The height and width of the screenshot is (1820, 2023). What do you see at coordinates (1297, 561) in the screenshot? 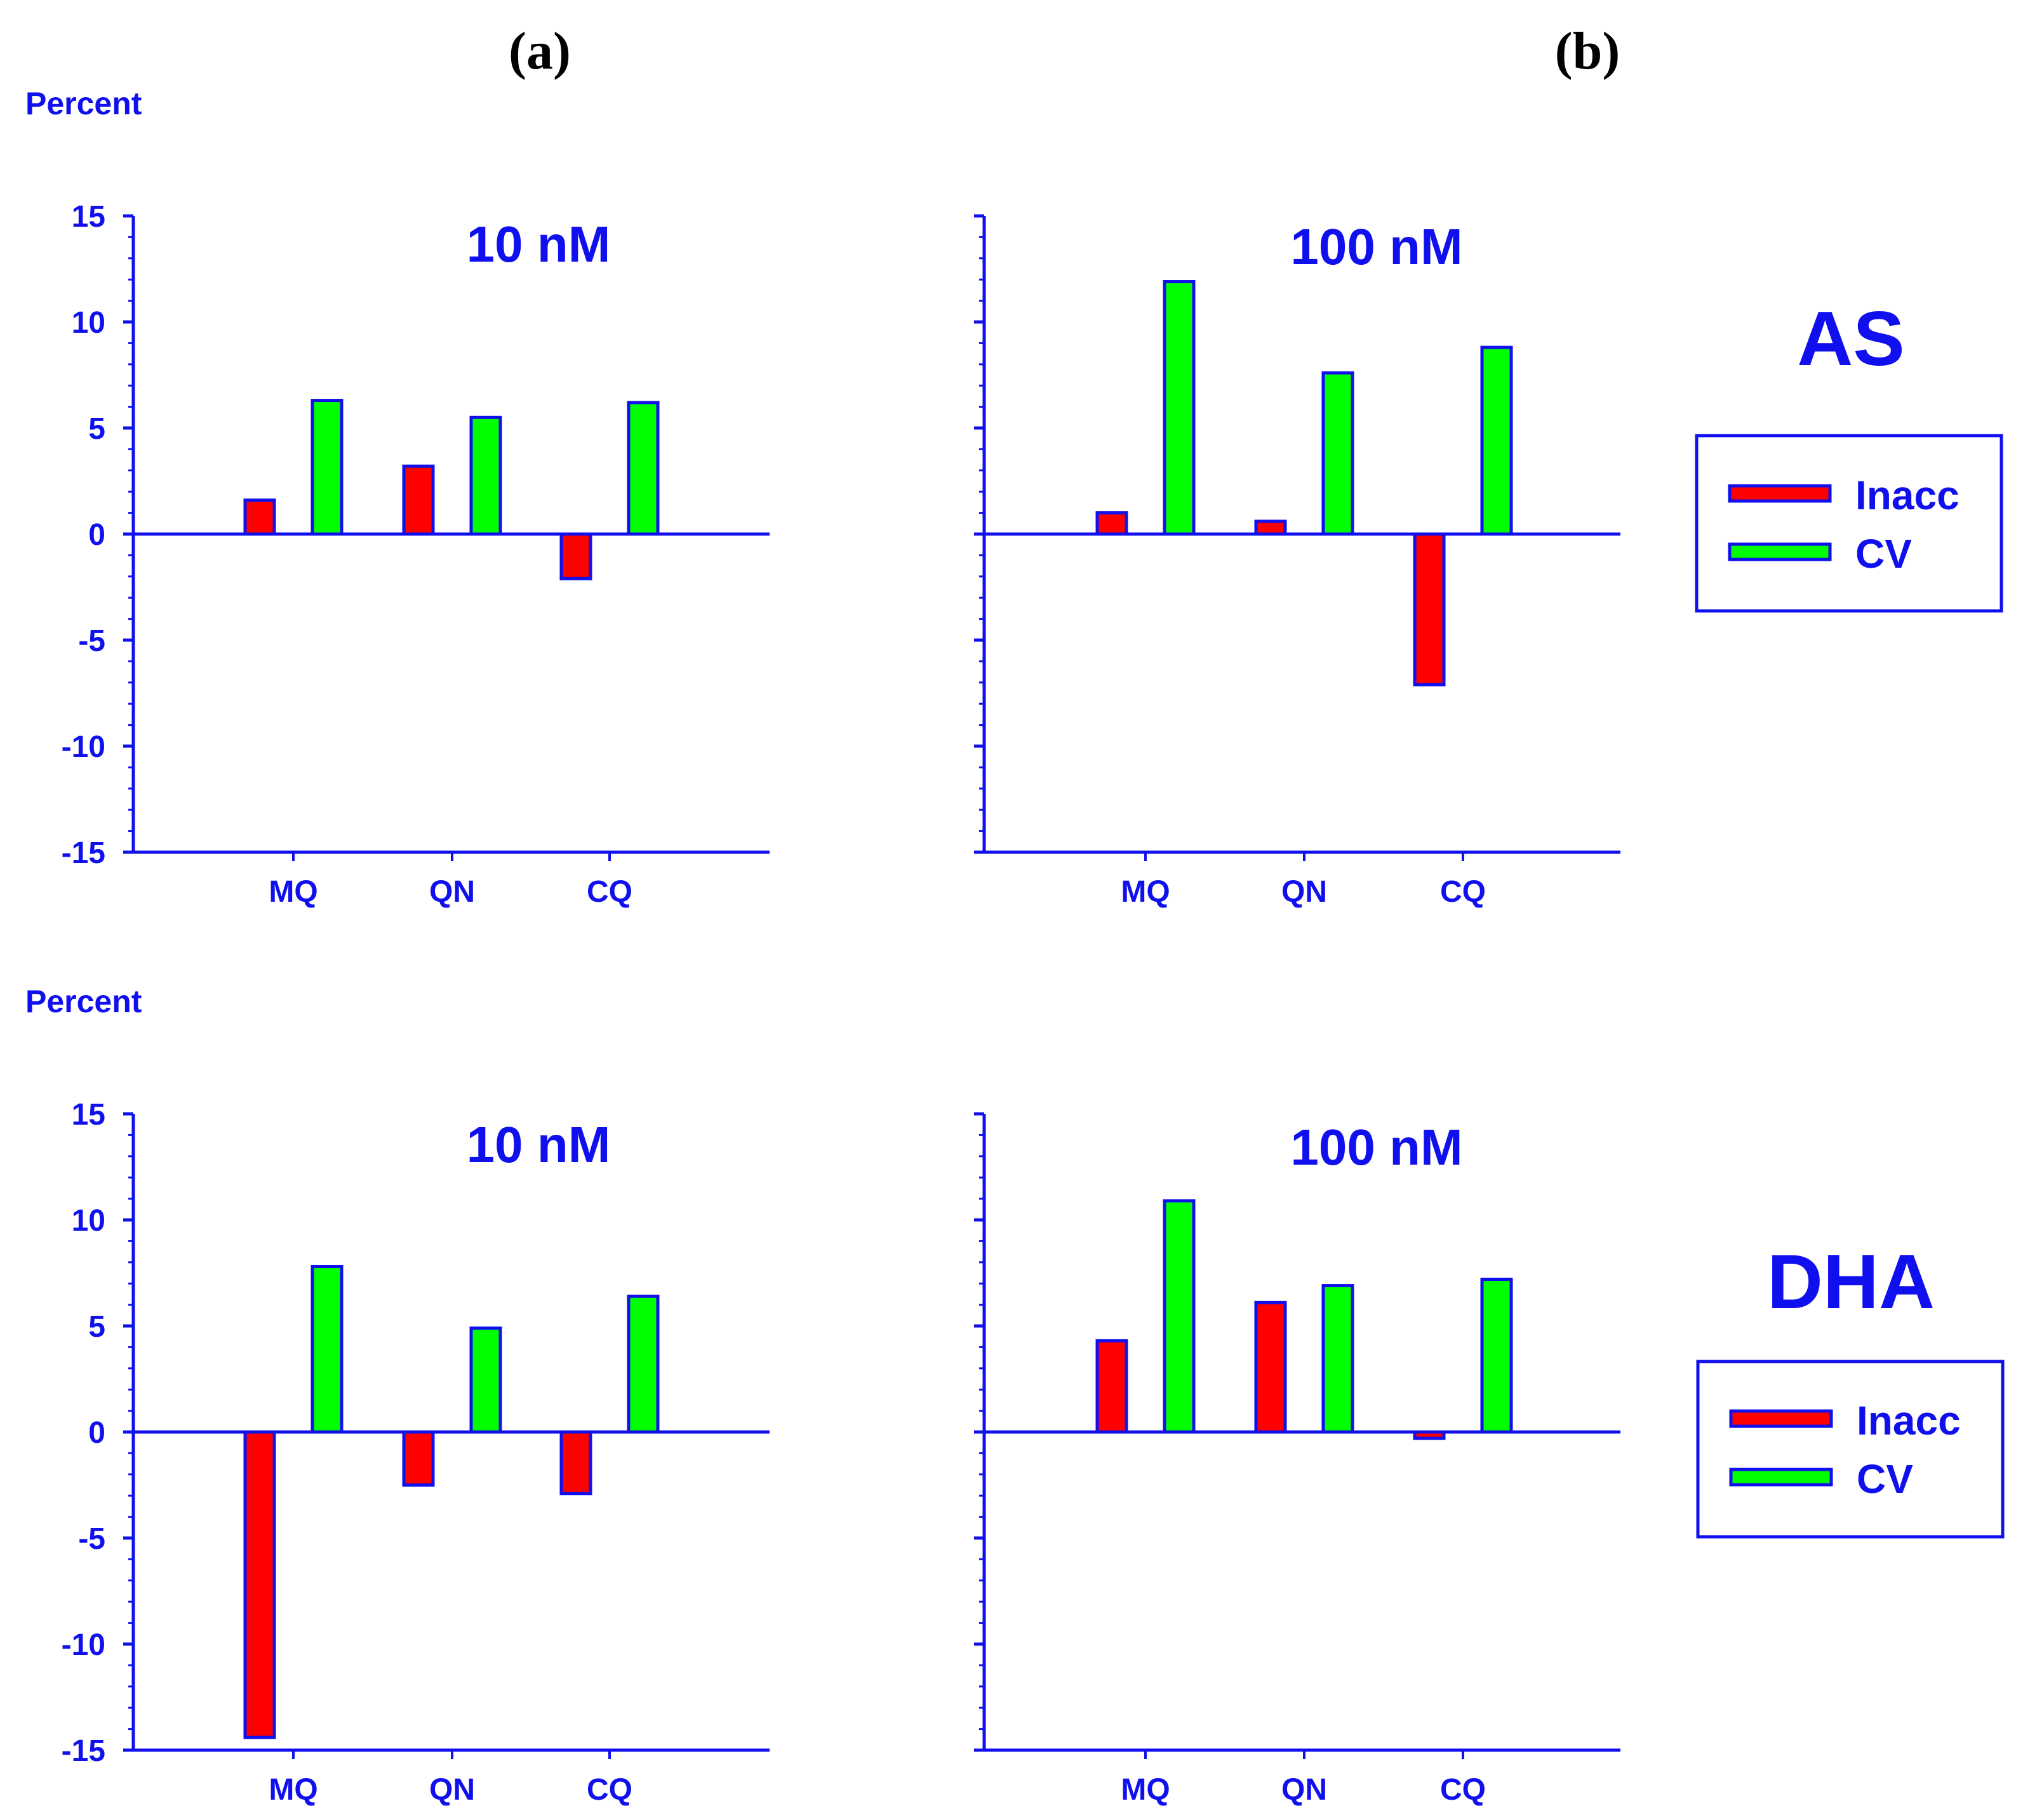
I see `chart-as-100nm: MQ QN CQ 100 nM` at bounding box center [1297, 561].